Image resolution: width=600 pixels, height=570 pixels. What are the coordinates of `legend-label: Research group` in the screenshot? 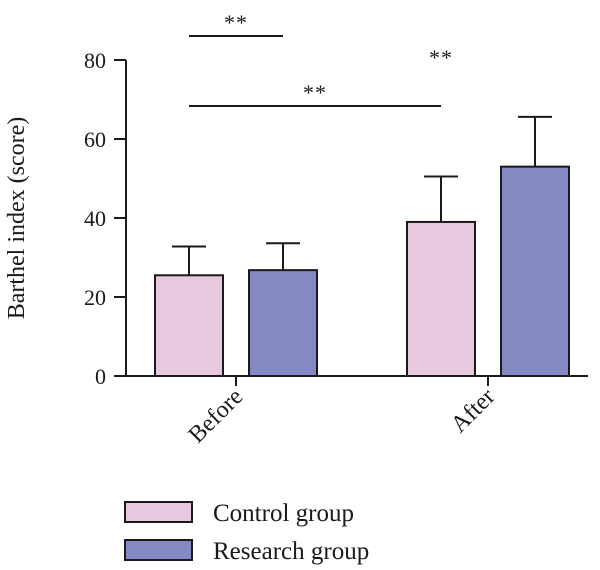 It's located at (291, 551).